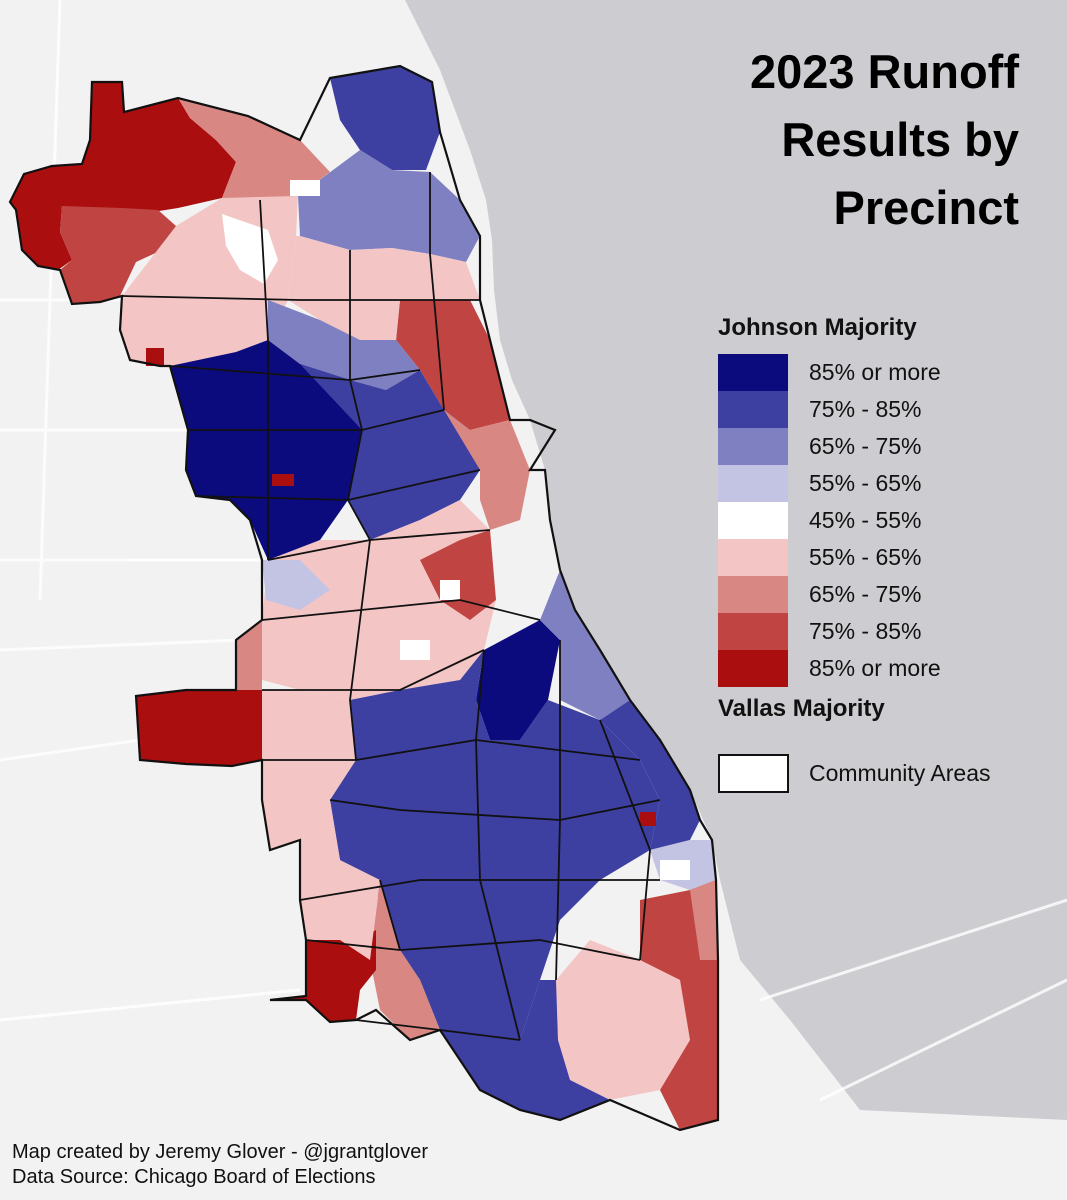 The height and width of the screenshot is (1200, 1067). What do you see at coordinates (340, 880) in the screenshot?
I see `region-morgan-park-vallas-light` at bounding box center [340, 880].